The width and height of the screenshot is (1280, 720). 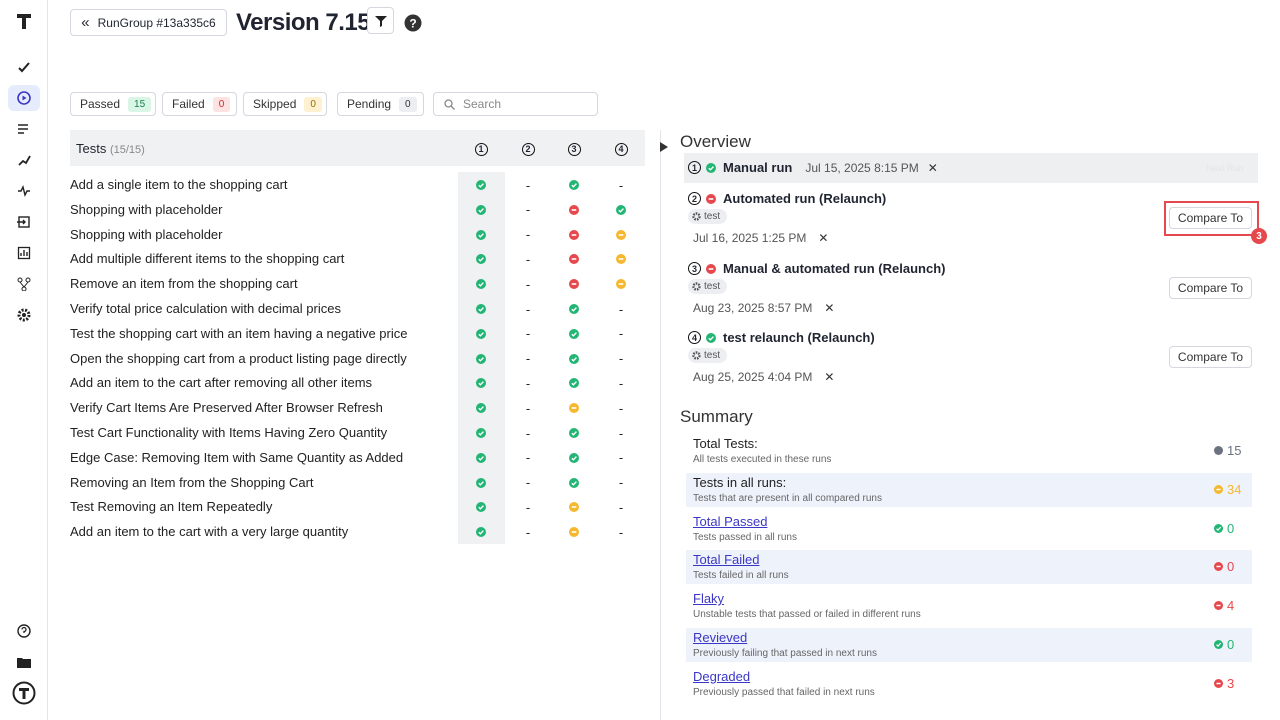 What do you see at coordinates (24, 98) in the screenshot?
I see `nav-runs` at bounding box center [24, 98].